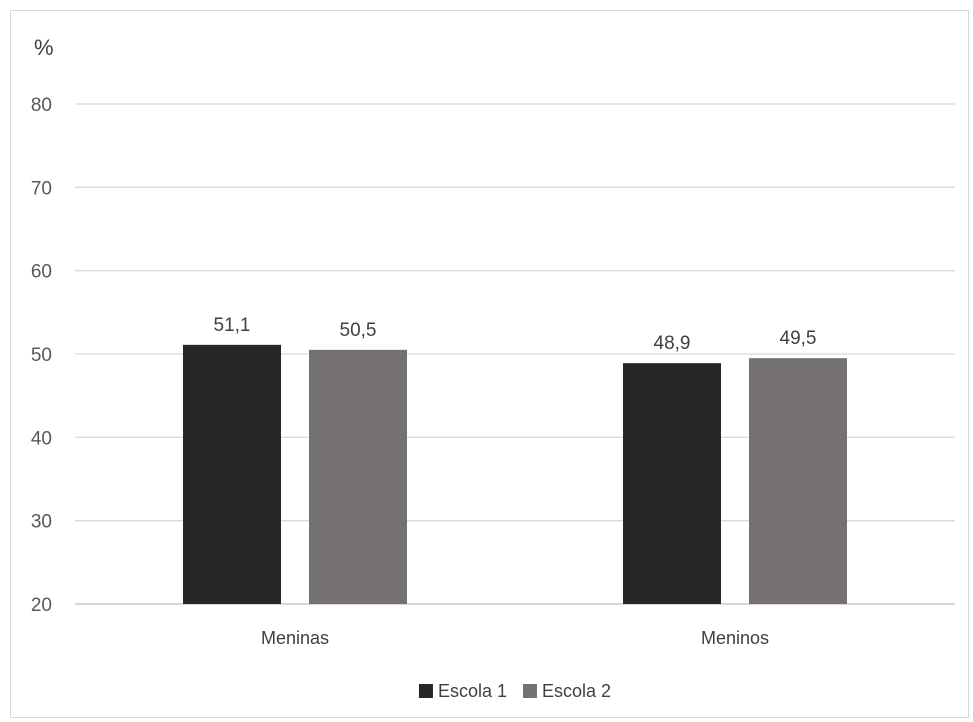  What do you see at coordinates (41, 605) in the screenshot?
I see `y-tick-label-20: 20` at bounding box center [41, 605].